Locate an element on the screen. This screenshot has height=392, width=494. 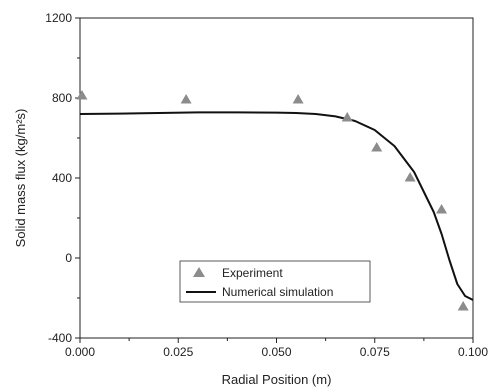
y-axis-title: Solid mass flux (kg/m²s) is located at coordinates (20, 178).